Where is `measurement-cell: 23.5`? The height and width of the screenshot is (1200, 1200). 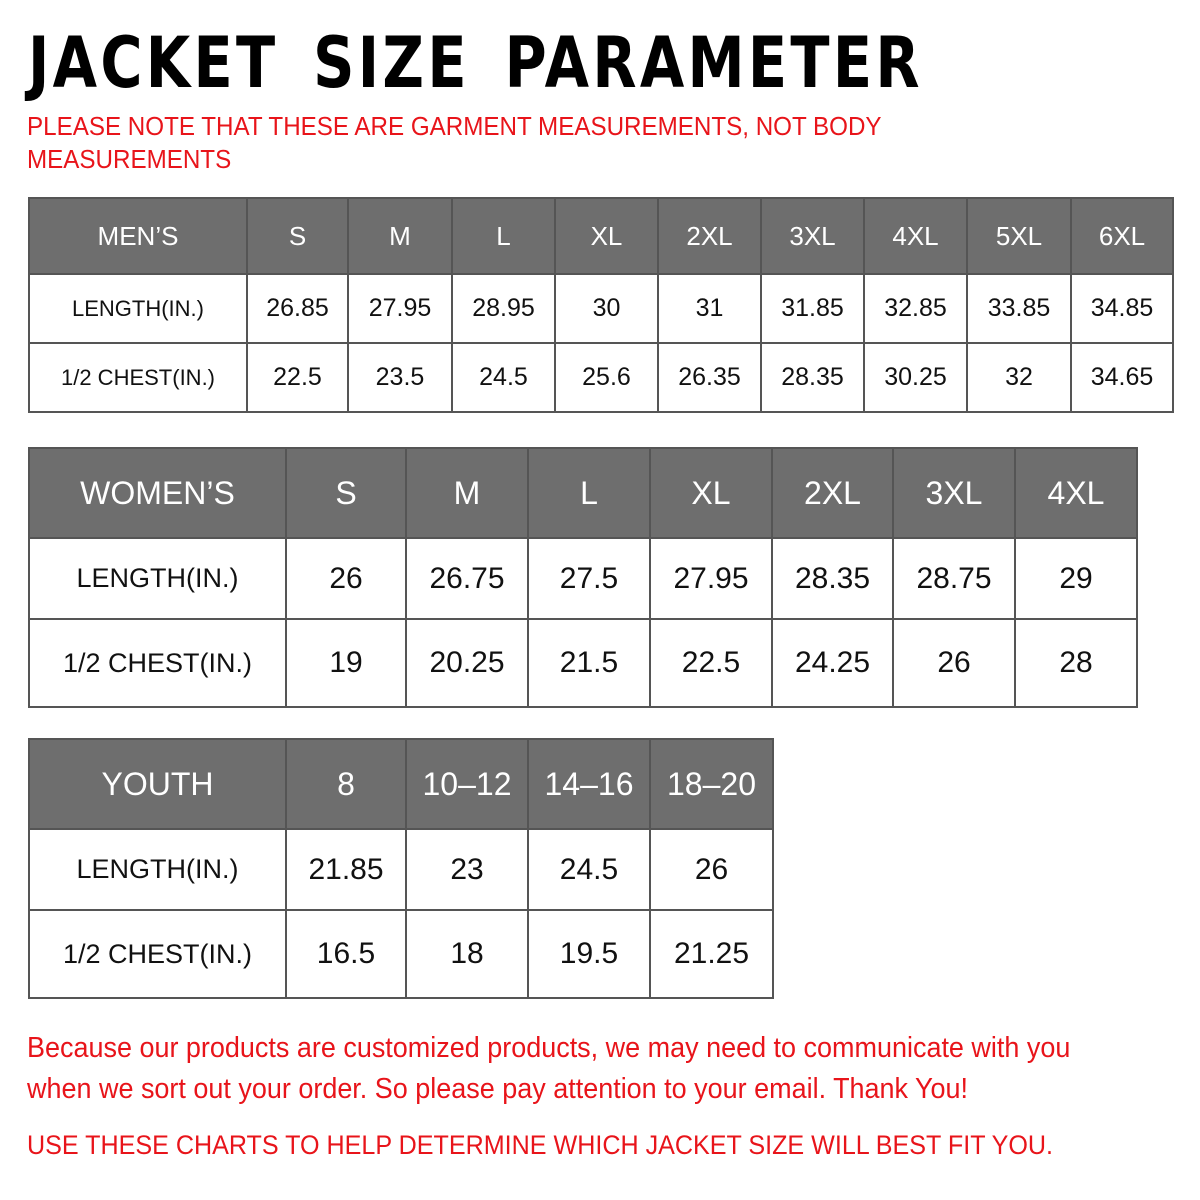 measurement-cell: 23.5 is located at coordinates (400, 377).